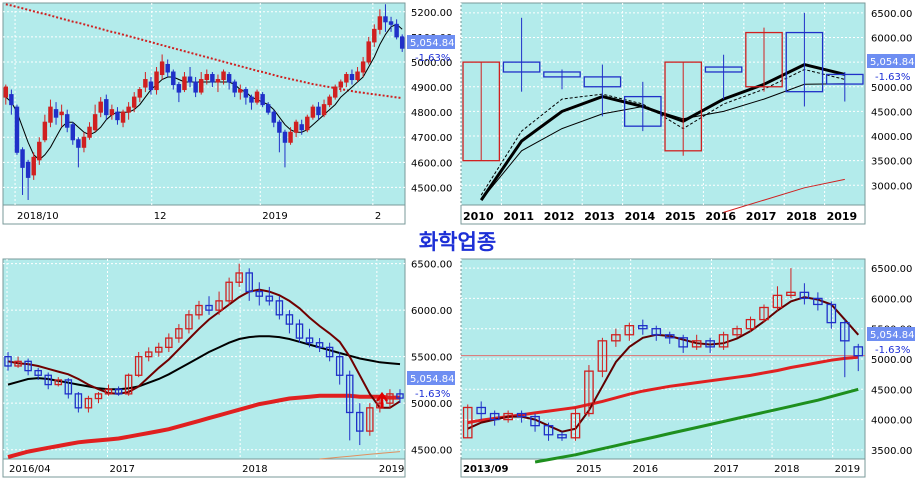 This screenshot has height=478, width=915. I want to click on change-percent: -1.63%, so click(432, 394).